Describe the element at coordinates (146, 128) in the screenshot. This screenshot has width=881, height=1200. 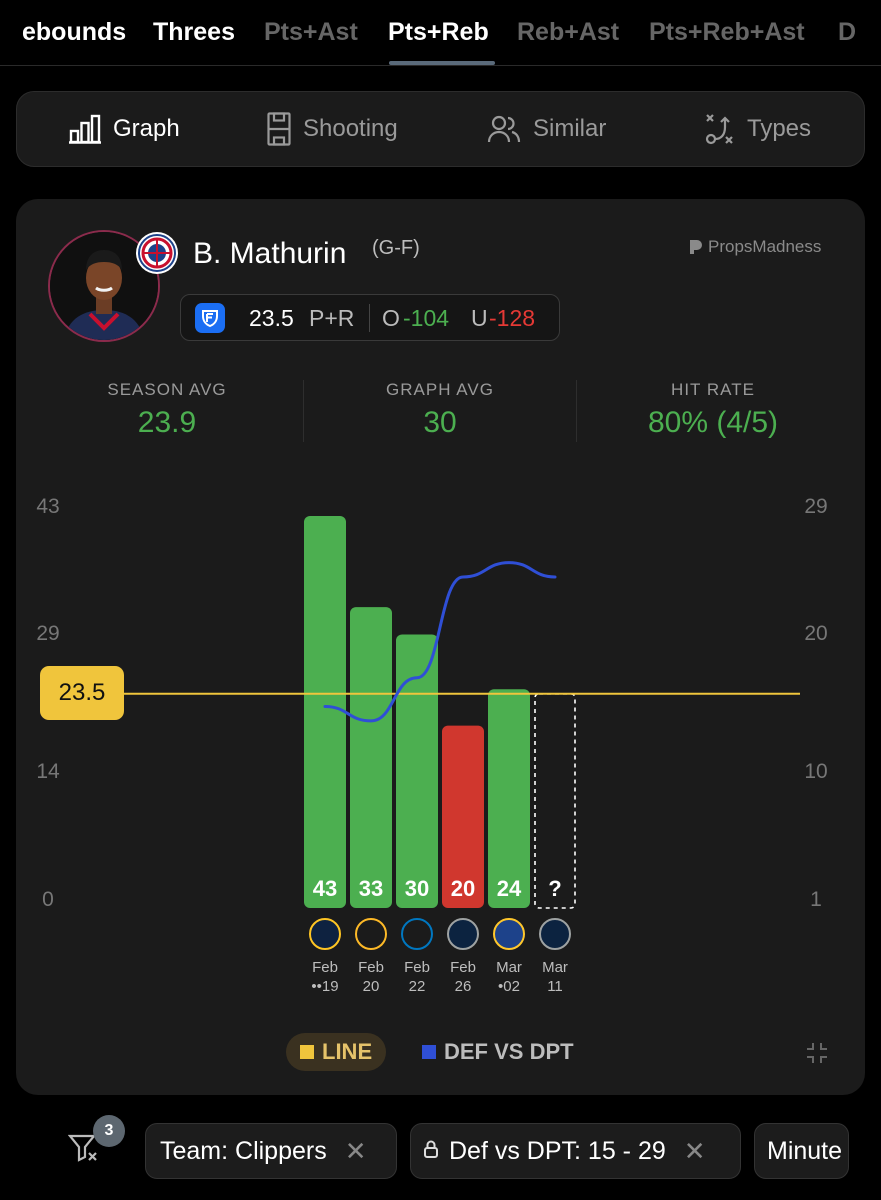
I see `view-tab-label: Graph` at that location.